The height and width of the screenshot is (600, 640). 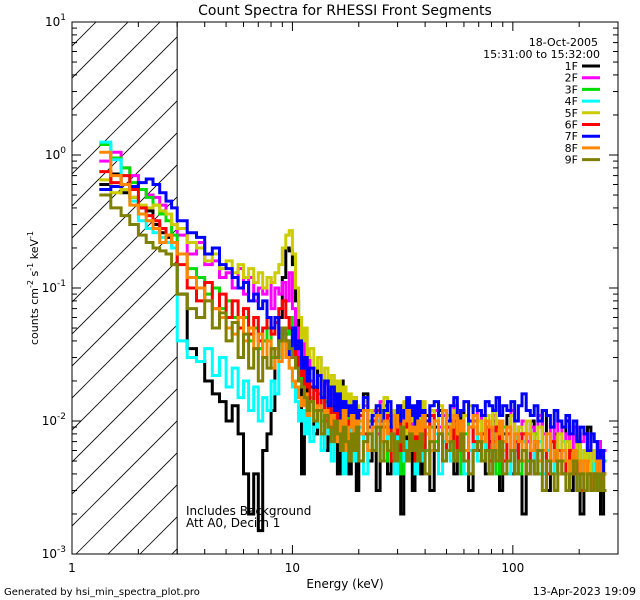 I want to click on attenuator-note: Att A0, Decim 1, so click(x=233, y=523).